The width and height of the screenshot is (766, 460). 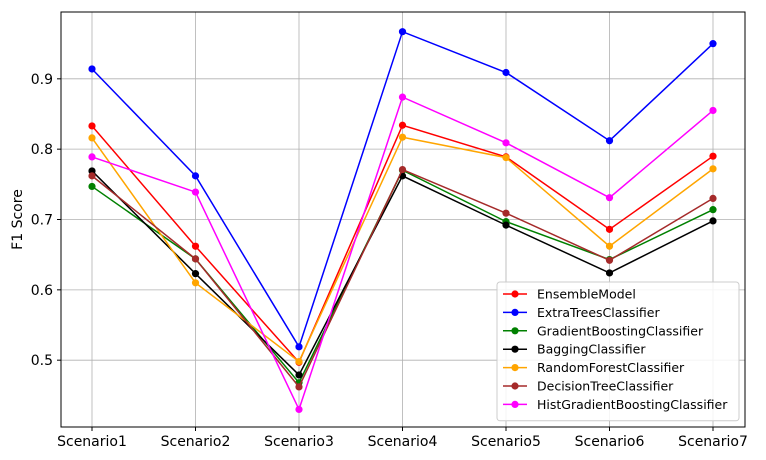 What do you see at coordinates (42, 291) in the screenshot?
I see `y-tick-label: 0.6` at bounding box center [42, 291].